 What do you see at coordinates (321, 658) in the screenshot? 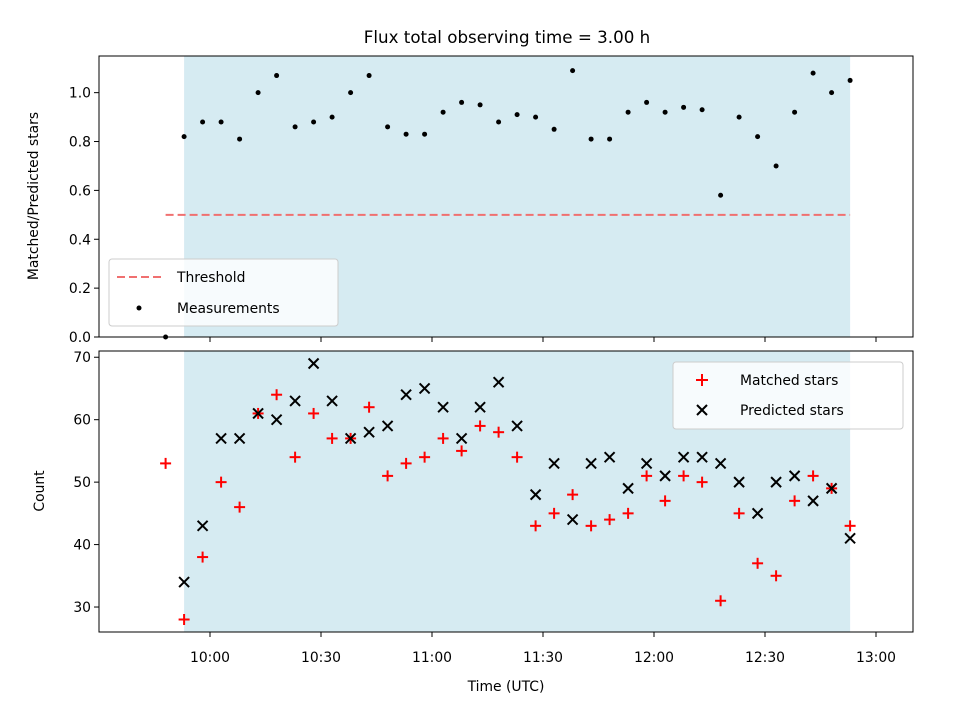
I see `x-tick-label: 10:30` at bounding box center [321, 658].